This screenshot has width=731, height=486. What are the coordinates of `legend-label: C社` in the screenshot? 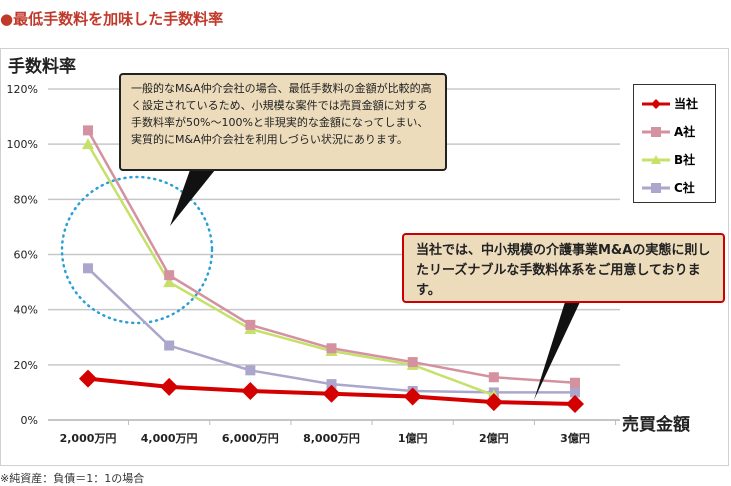 It's located at (684, 188).